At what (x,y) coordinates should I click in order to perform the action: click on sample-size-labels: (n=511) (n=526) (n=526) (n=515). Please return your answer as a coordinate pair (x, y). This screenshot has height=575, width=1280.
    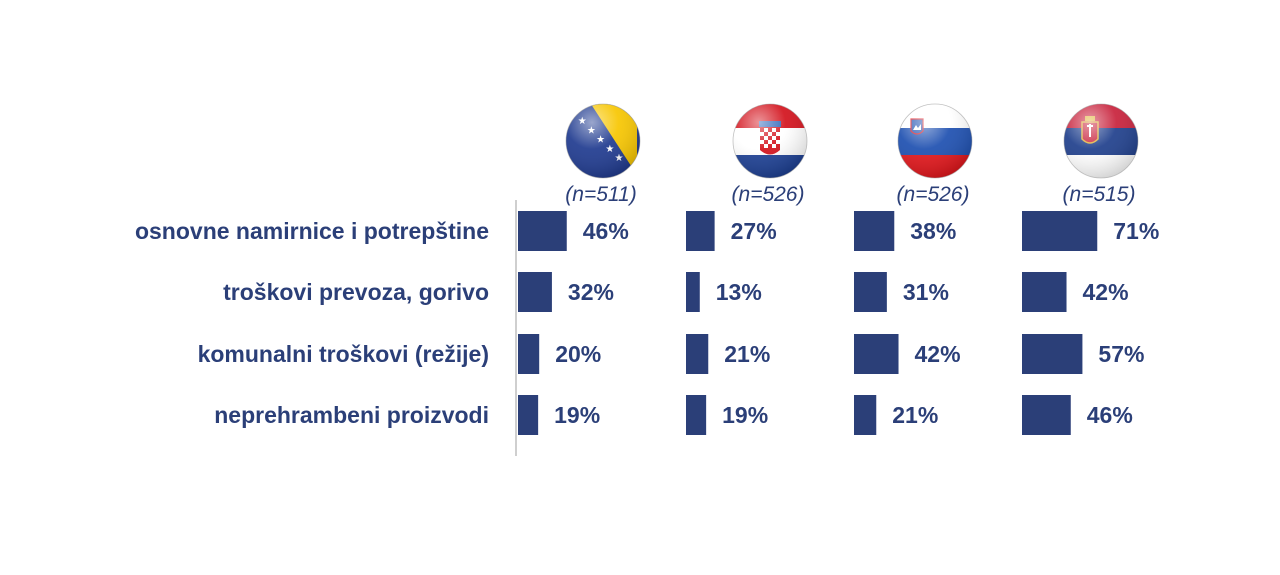
    Looking at the image, I should click on (850, 194).